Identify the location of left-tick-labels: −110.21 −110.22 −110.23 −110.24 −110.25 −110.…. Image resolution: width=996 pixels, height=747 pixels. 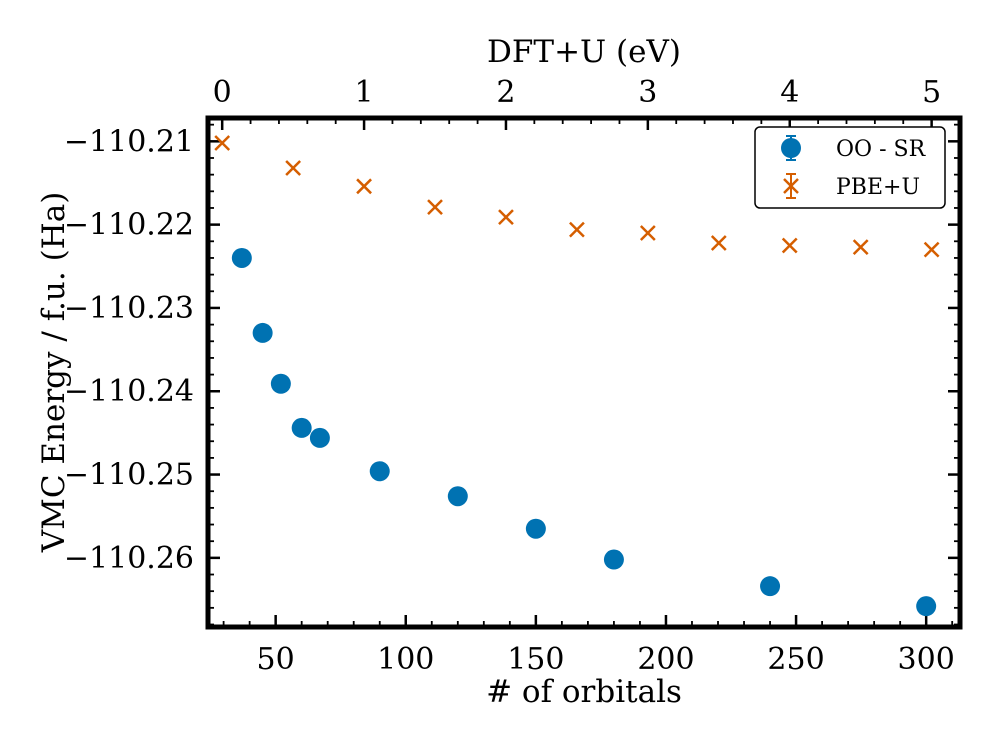
(129, 350).